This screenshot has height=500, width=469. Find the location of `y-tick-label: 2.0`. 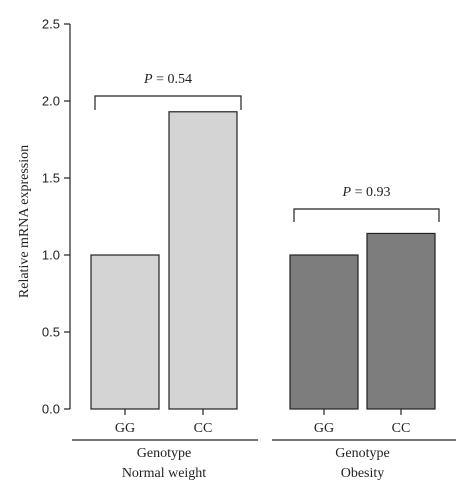

y-tick-label: 2.0 is located at coordinates (51, 101).